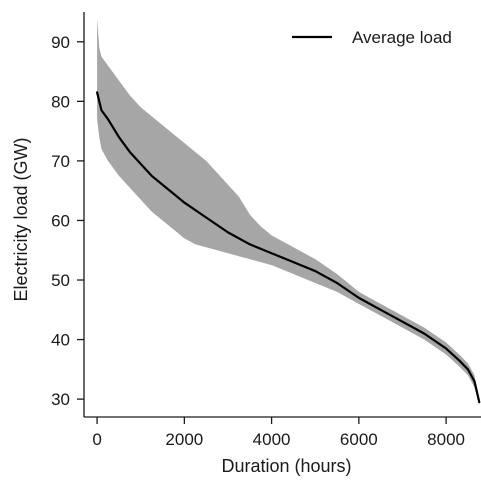 Image resolution: width=481 pixels, height=492 pixels. I want to click on x-tick-label: 6000, so click(359, 439).